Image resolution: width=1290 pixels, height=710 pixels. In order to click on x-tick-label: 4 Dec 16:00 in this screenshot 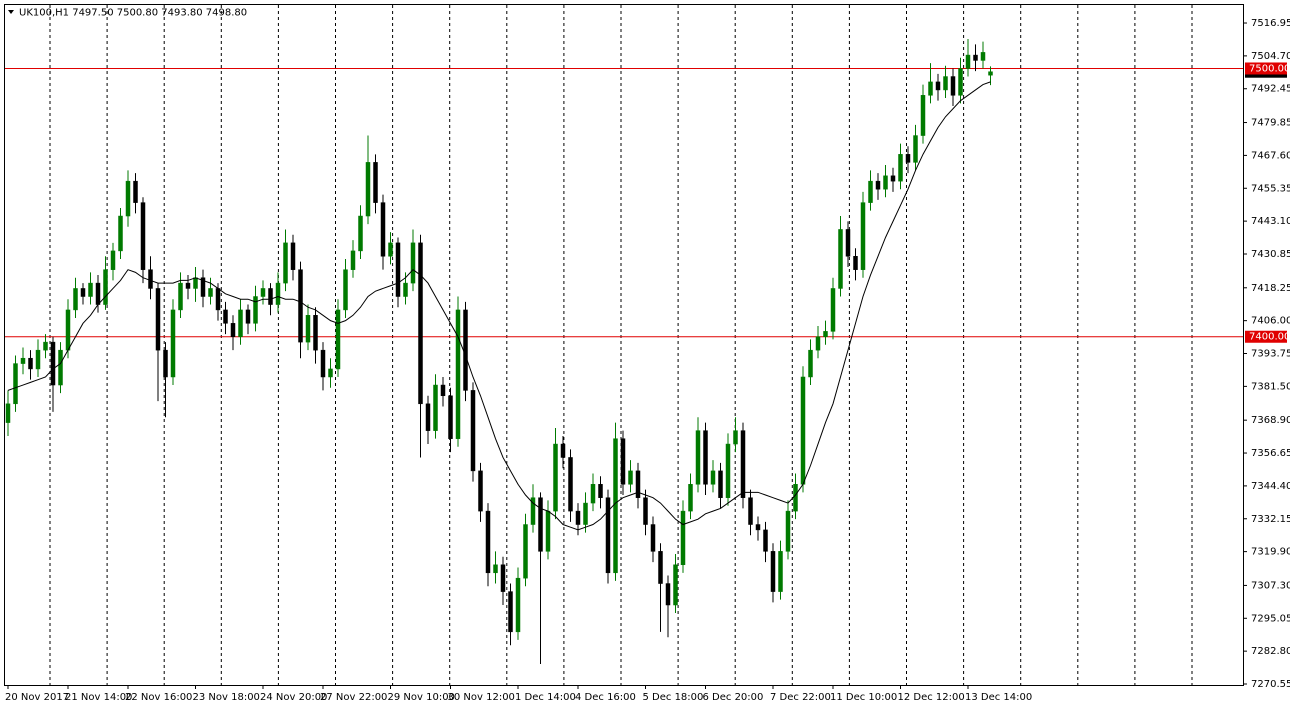, I will do `click(605, 697)`.